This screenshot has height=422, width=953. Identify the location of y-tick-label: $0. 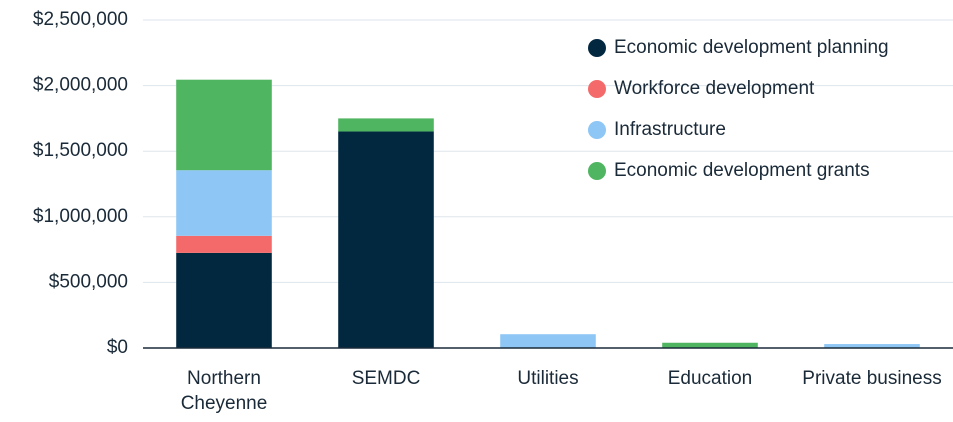
(117, 347).